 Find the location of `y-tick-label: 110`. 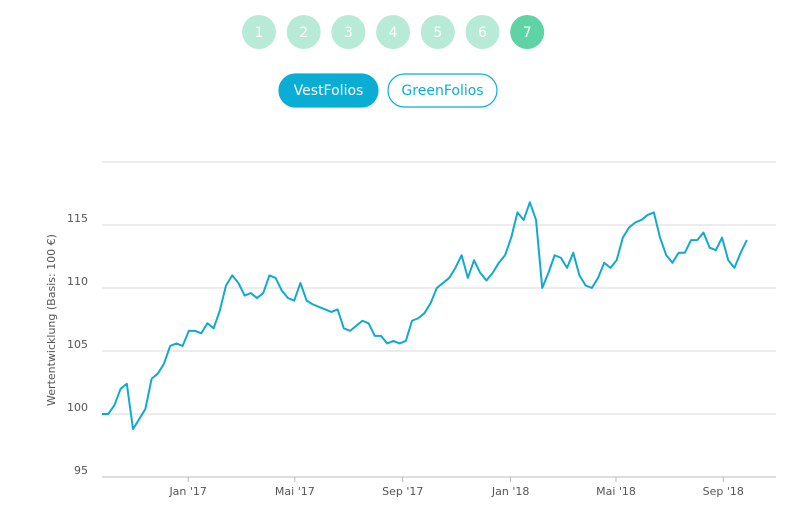

y-tick-label: 110 is located at coordinates (77, 281).